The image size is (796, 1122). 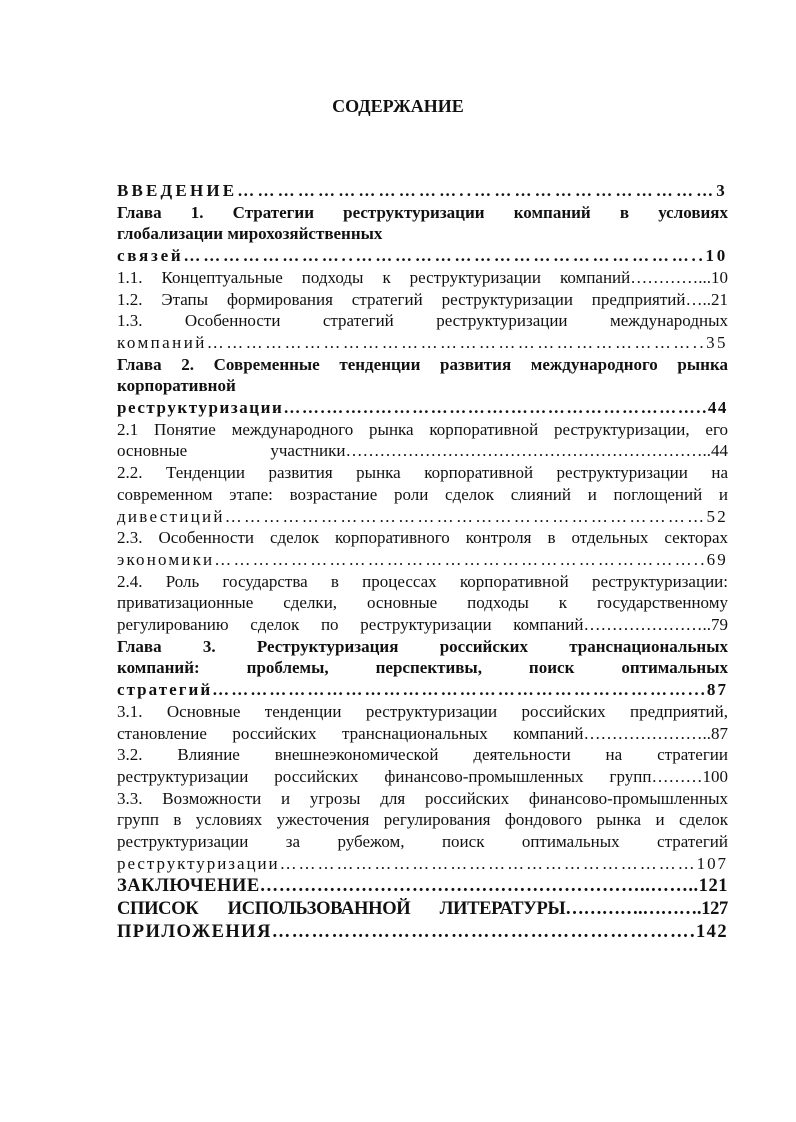 What do you see at coordinates (422, 559) in the screenshot?
I see `toc-line: экономики…………………………………………………………………..69` at bounding box center [422, 559].